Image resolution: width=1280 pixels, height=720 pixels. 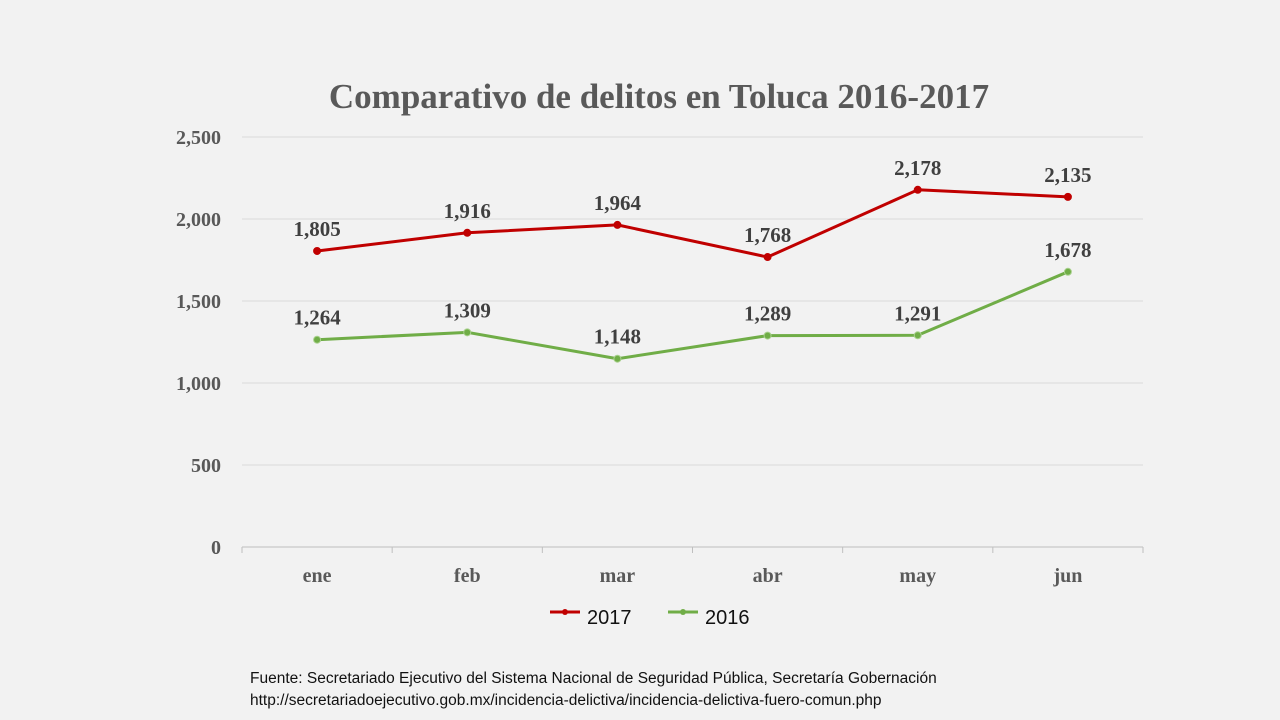 I want to click on series-2016: 1,264 1,309 1,148 1,289 1,291 1,678, so click(x=692, y=300).